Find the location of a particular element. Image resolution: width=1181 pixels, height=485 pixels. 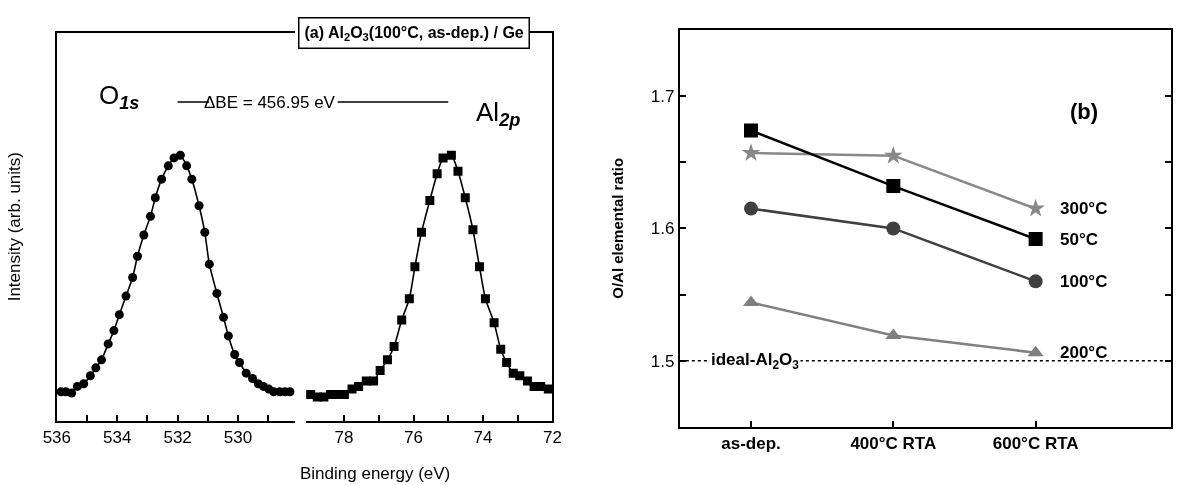

x-tick-label: 530 is located at coordinates (238, 438).